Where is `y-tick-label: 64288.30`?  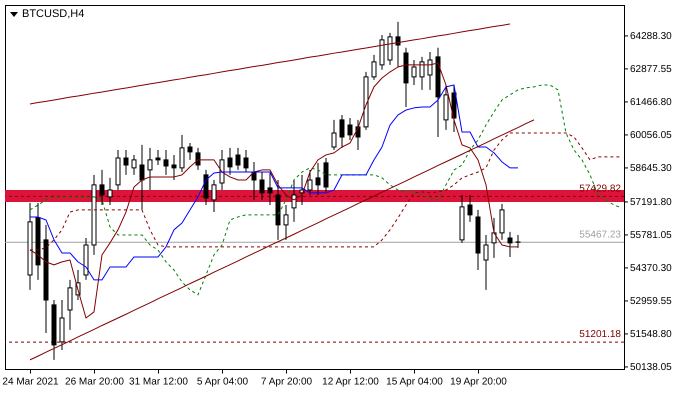 y-tick-label: 64288.30 is located at coordinates (651, 36).